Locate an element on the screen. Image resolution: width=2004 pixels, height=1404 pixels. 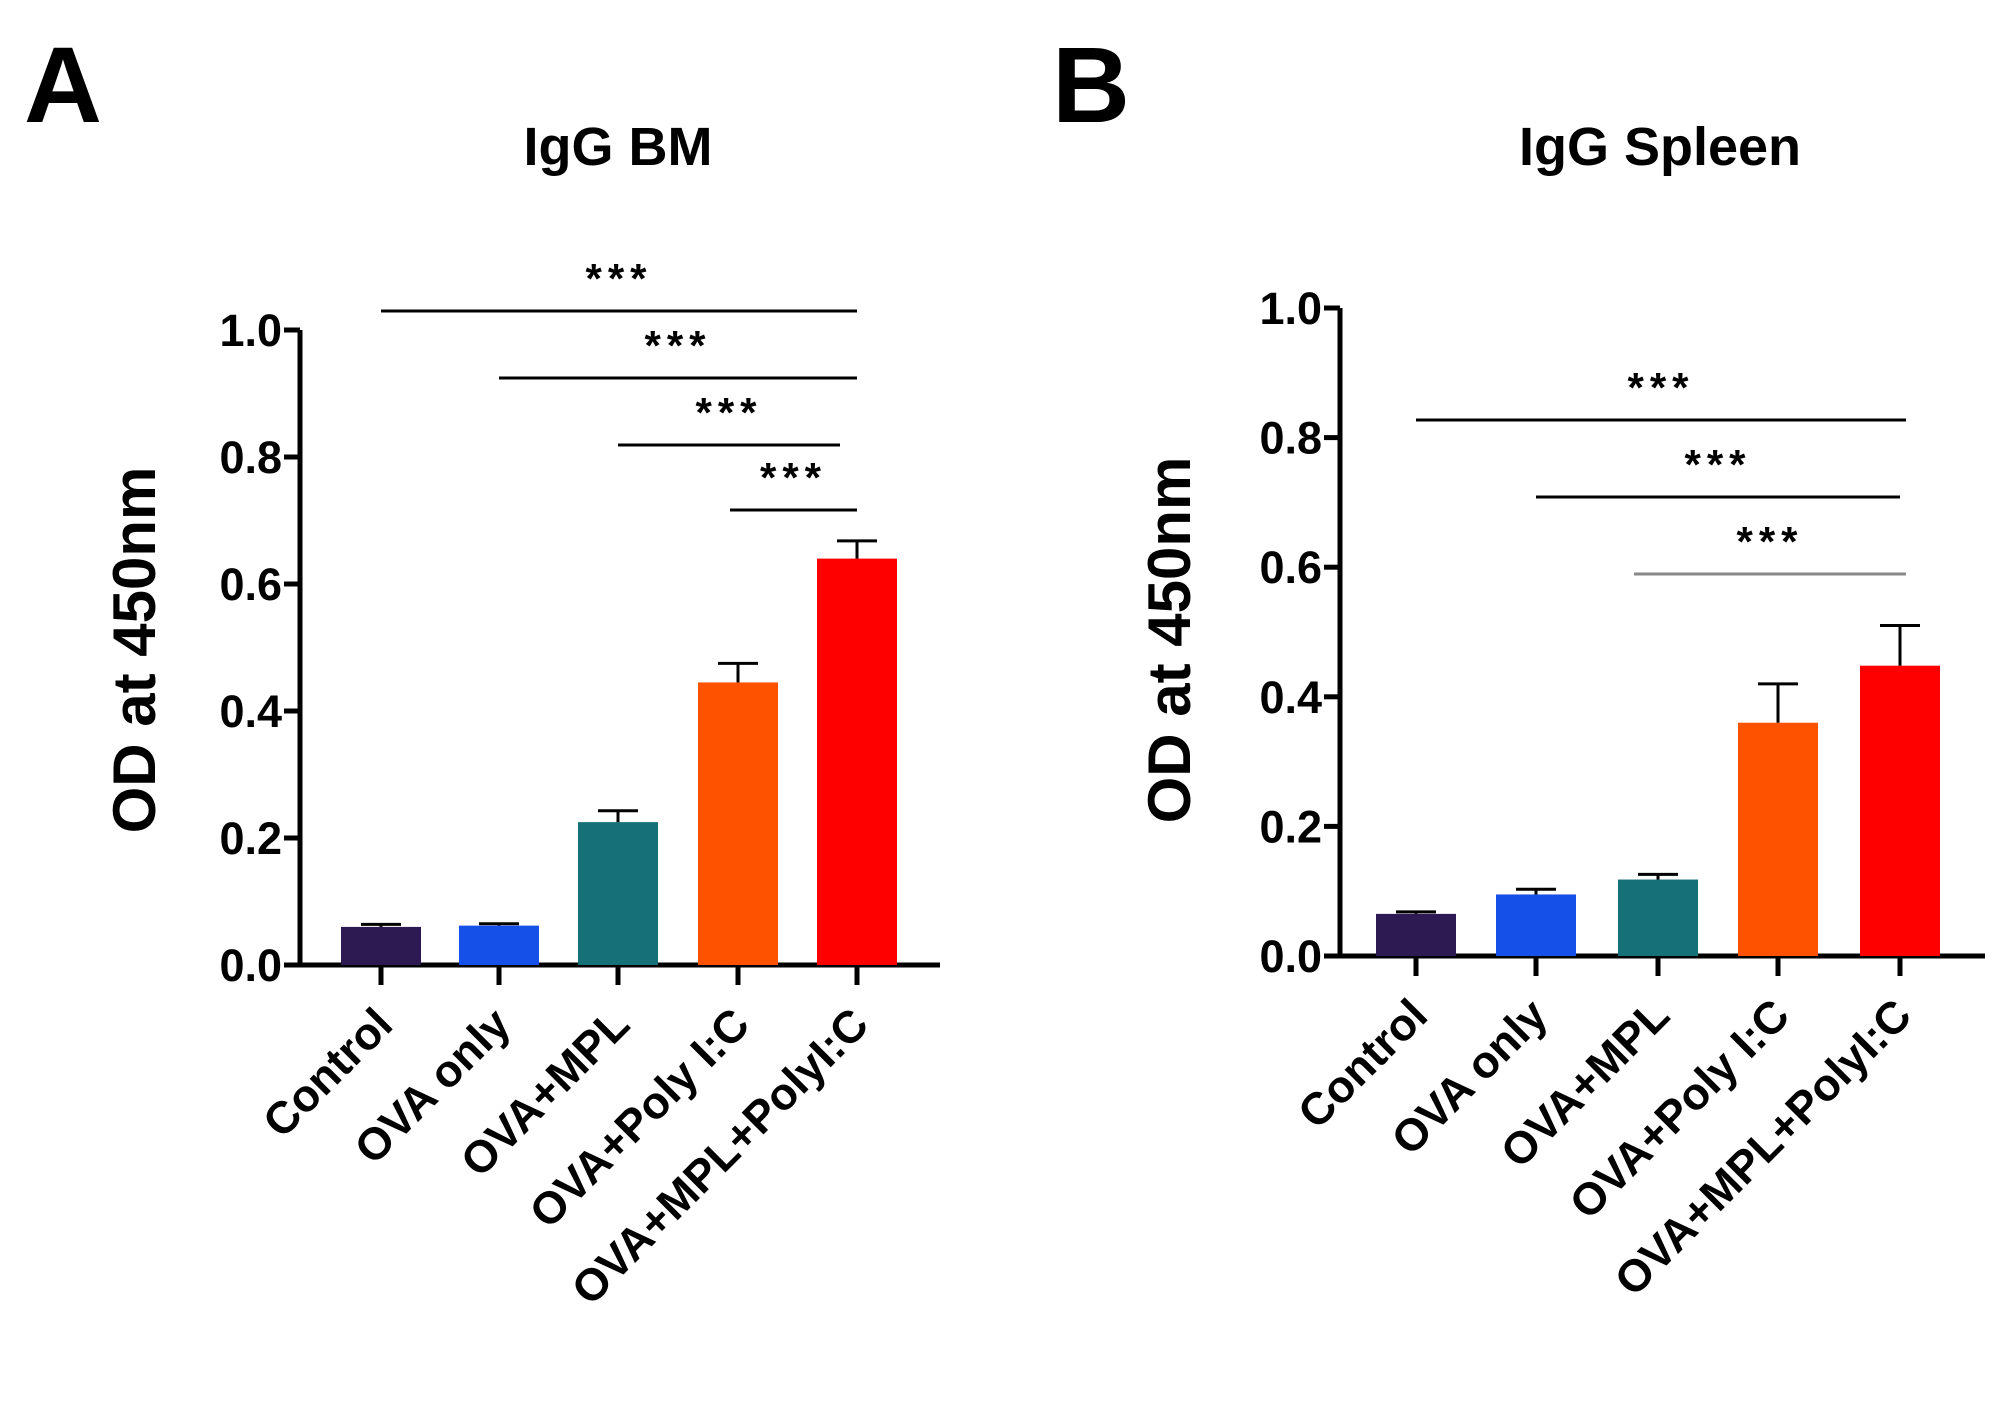
chart-title-a: IgG BM is located at coordinates (618, 147).